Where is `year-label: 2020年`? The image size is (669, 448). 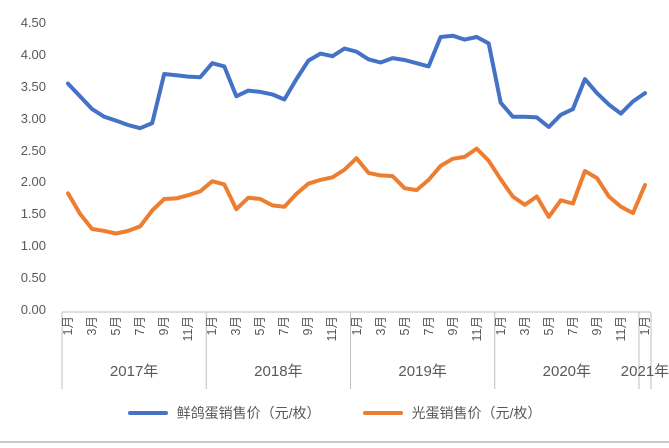
year-label: 2020年 is located at coordinates (567, 371).